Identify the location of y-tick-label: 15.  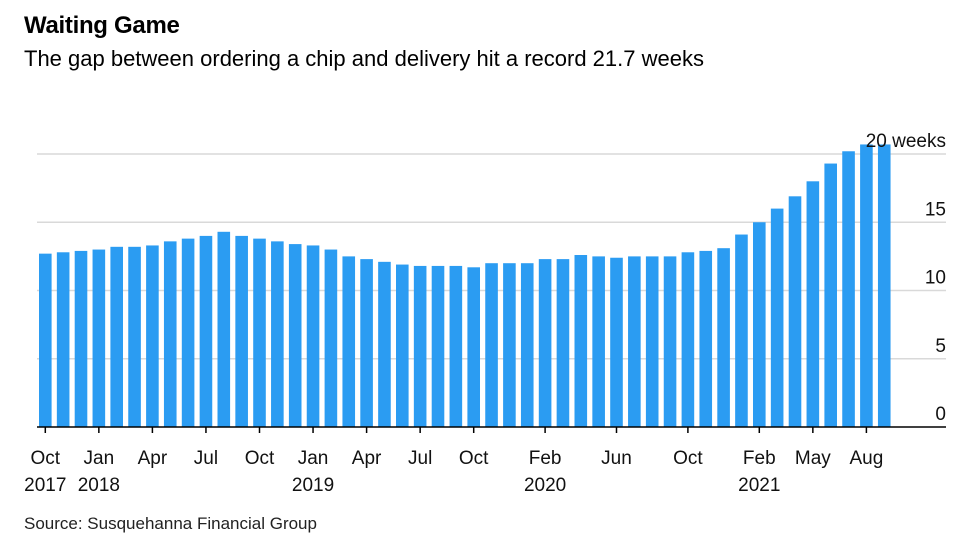
(935, 209).